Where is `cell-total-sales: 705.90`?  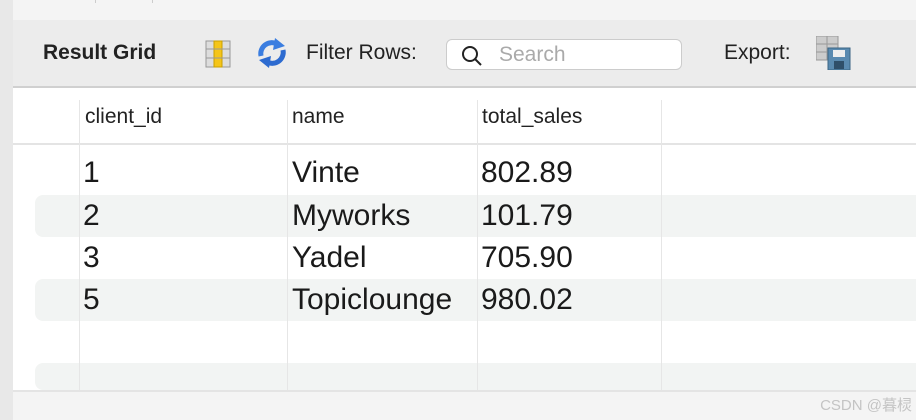
cell-total-sales: 705.90 is located at coordinates (527, 257).